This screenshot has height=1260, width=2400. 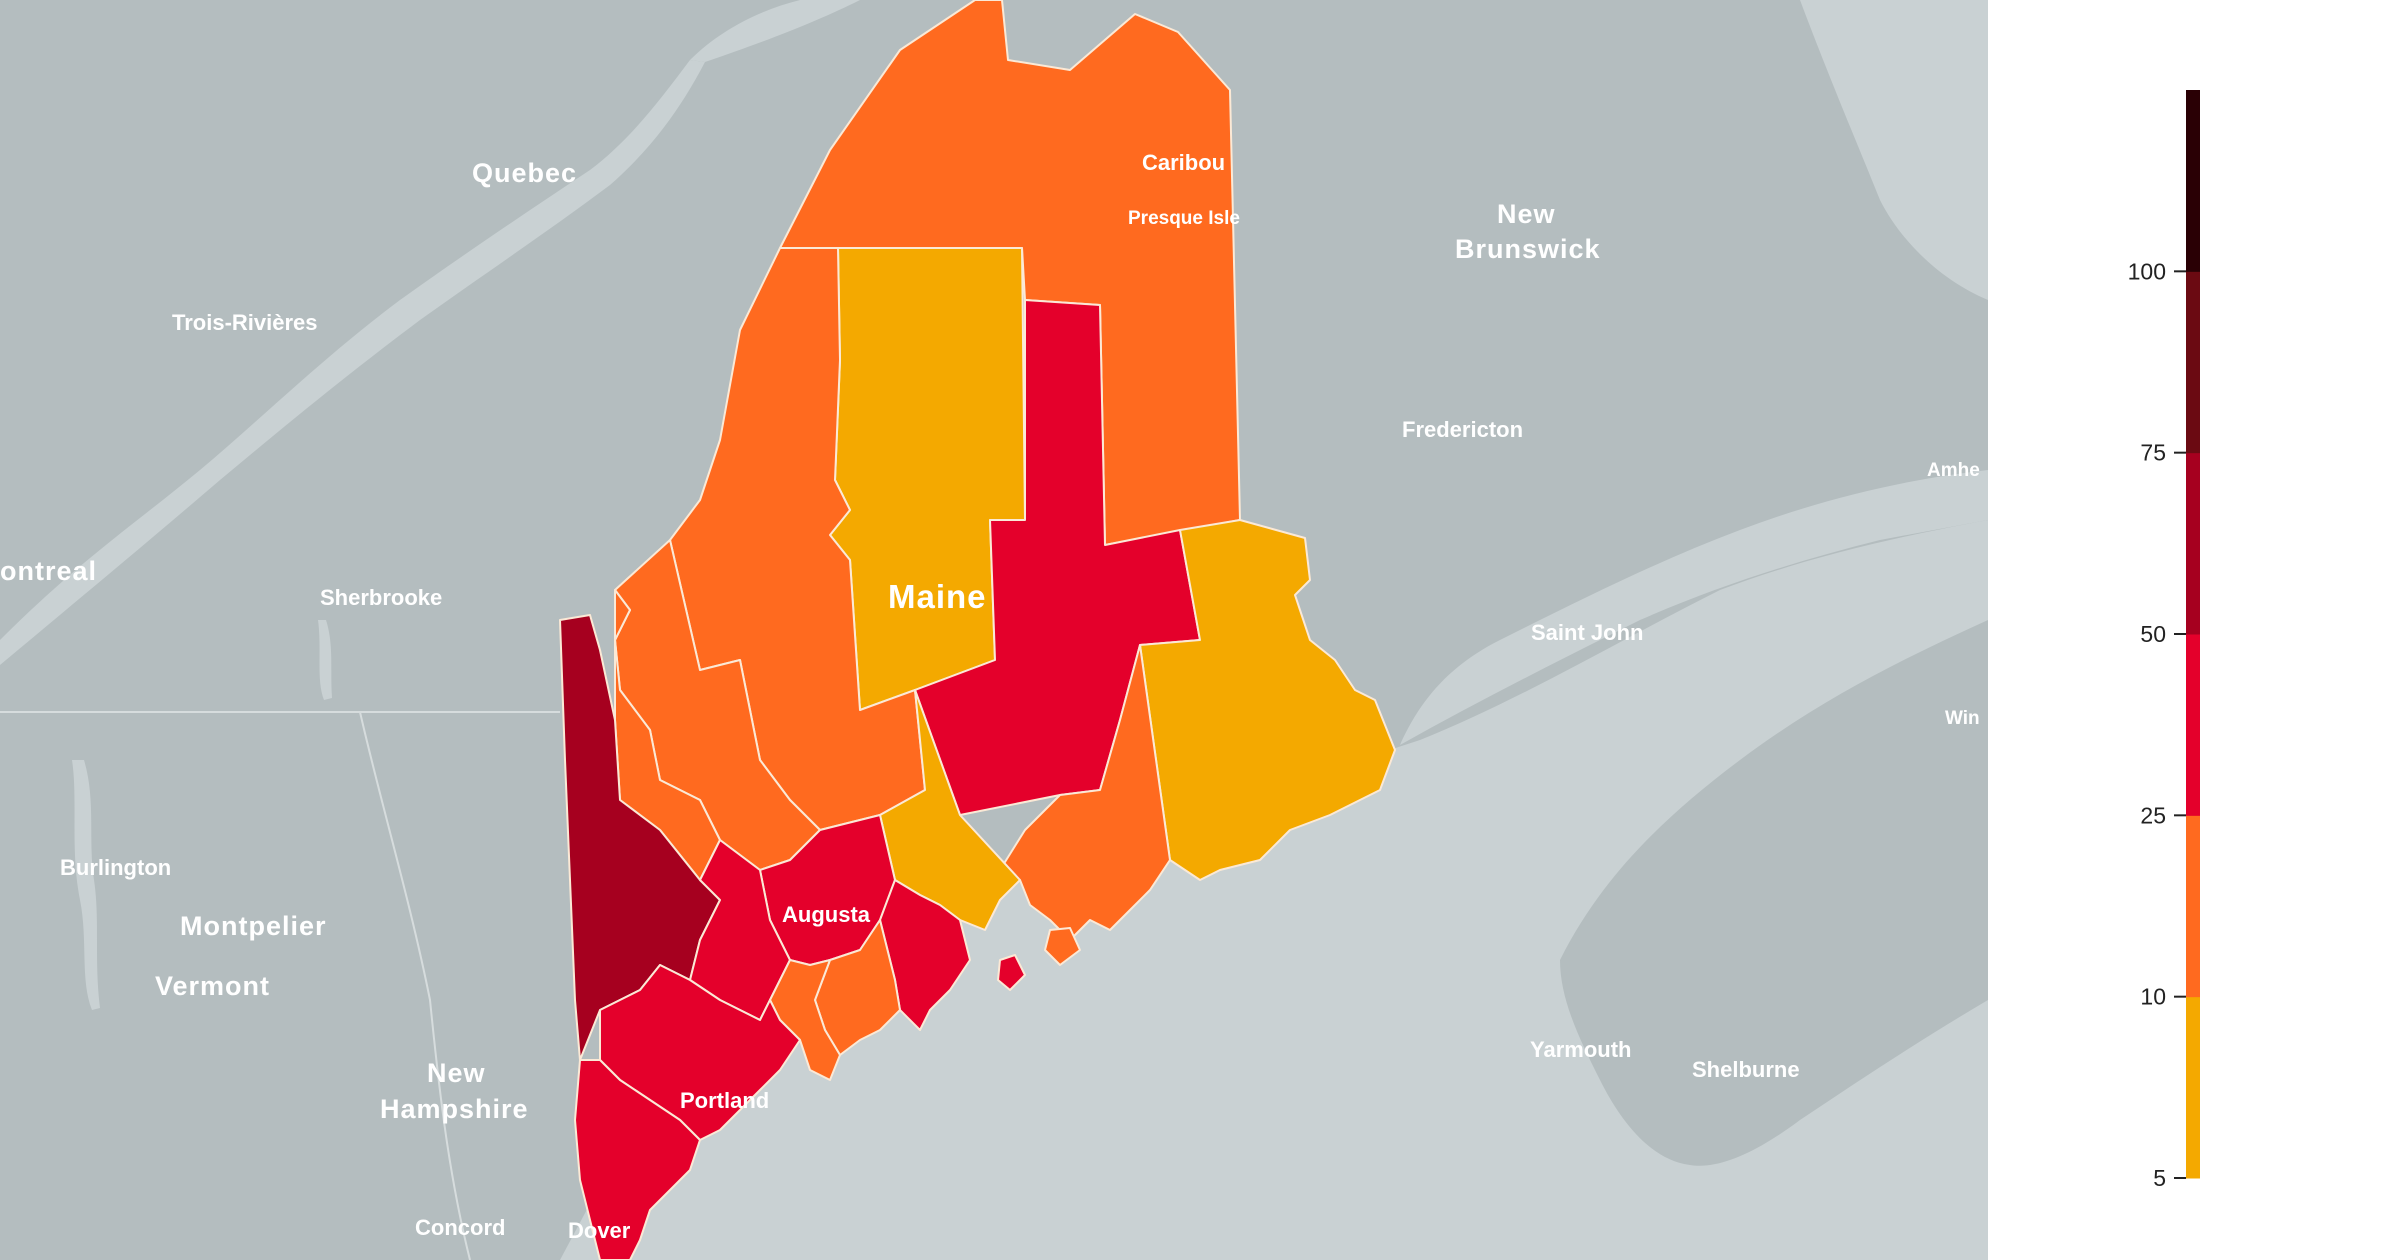 What do you see at coordinates (1694, 607) in the screenshot?
I see `bay-of-fundy` at bounding box center [1694, 607].